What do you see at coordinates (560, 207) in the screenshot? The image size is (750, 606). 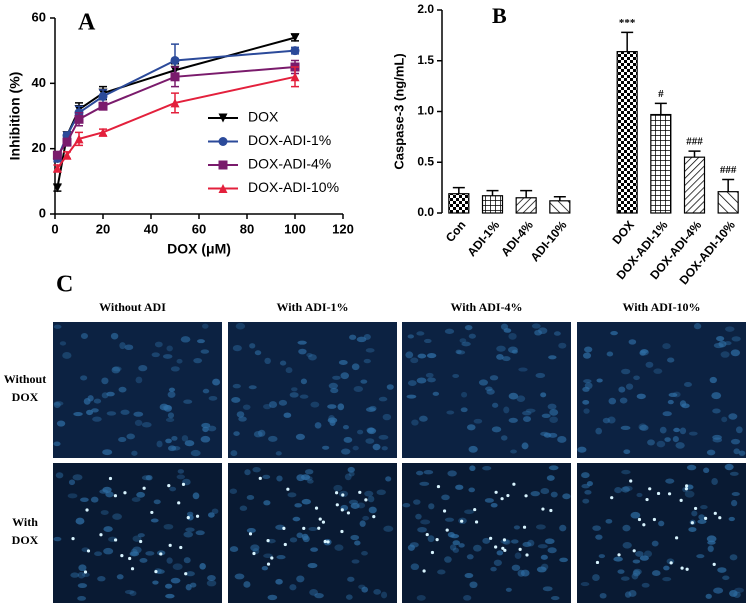 I see `bar` at bounding box center [560, 207].